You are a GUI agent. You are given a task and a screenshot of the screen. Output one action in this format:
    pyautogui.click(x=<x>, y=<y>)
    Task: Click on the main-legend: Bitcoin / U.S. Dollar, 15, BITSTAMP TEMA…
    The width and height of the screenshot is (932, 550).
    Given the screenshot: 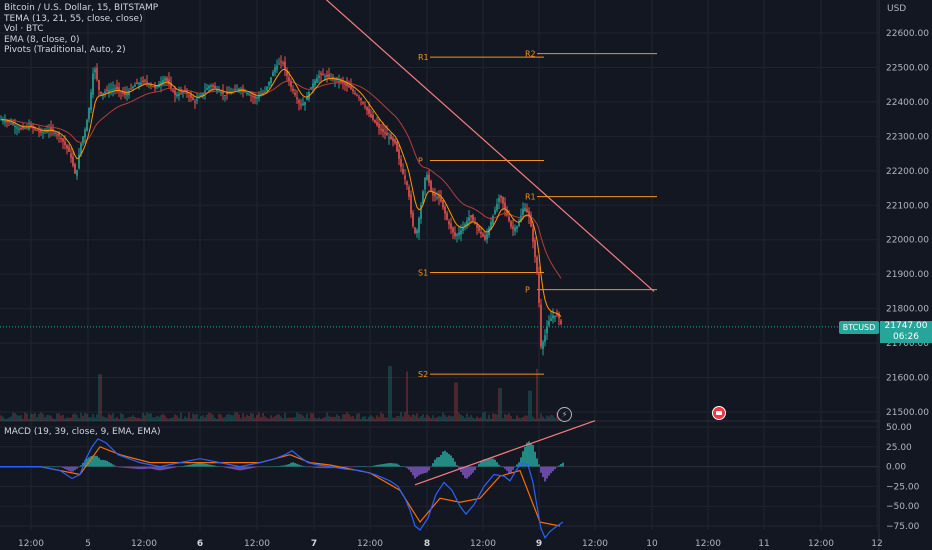 What is the action you would take?
    pyautogui.click(x=81, y=29)
    